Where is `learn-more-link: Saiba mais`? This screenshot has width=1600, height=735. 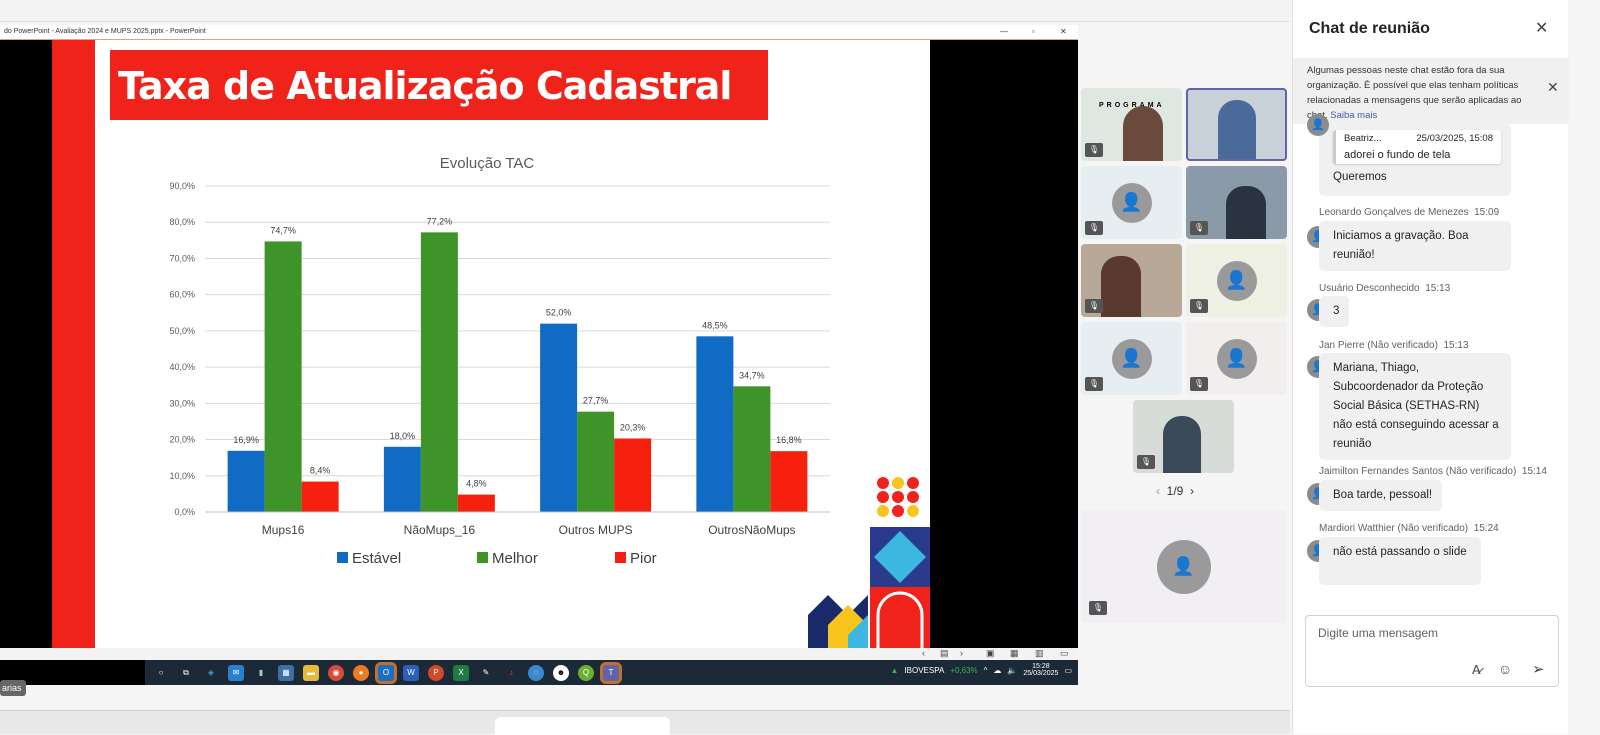
learn-more-link: Saiba mais is located at coordinates (1354, 115).